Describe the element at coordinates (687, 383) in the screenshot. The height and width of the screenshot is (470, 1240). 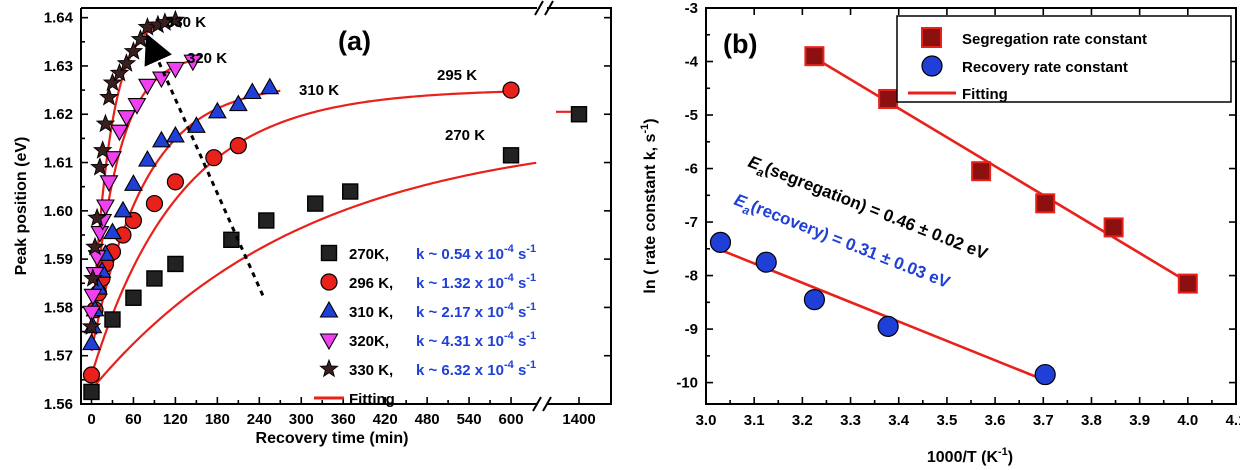
I see `y-tick-label: -10` at that location.